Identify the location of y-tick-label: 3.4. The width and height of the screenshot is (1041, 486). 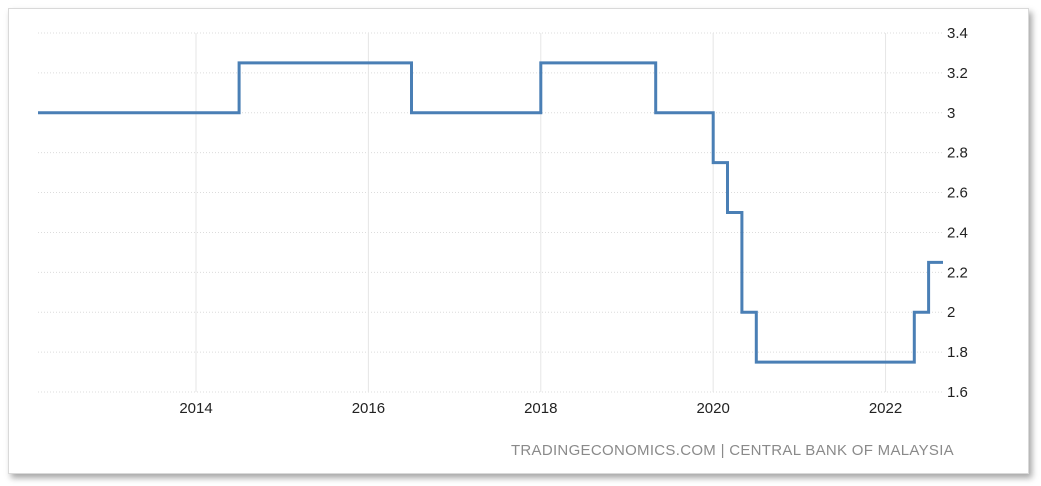
(957, 33).